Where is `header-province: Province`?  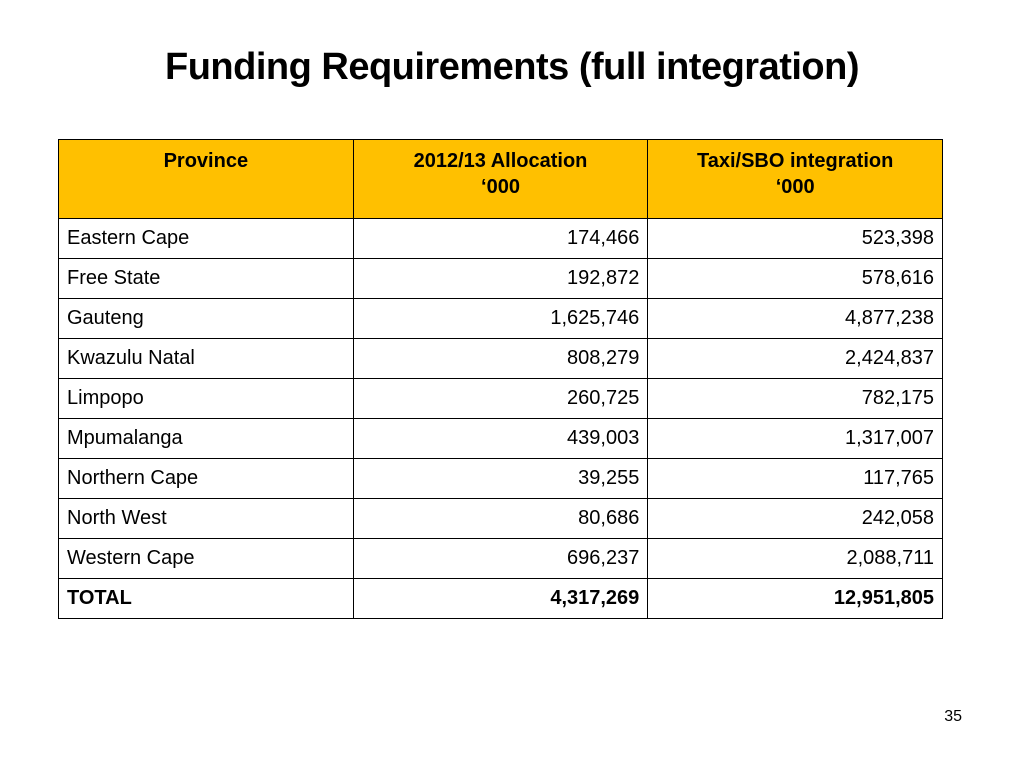 header-province: Province is located at coordinates (206, 179).